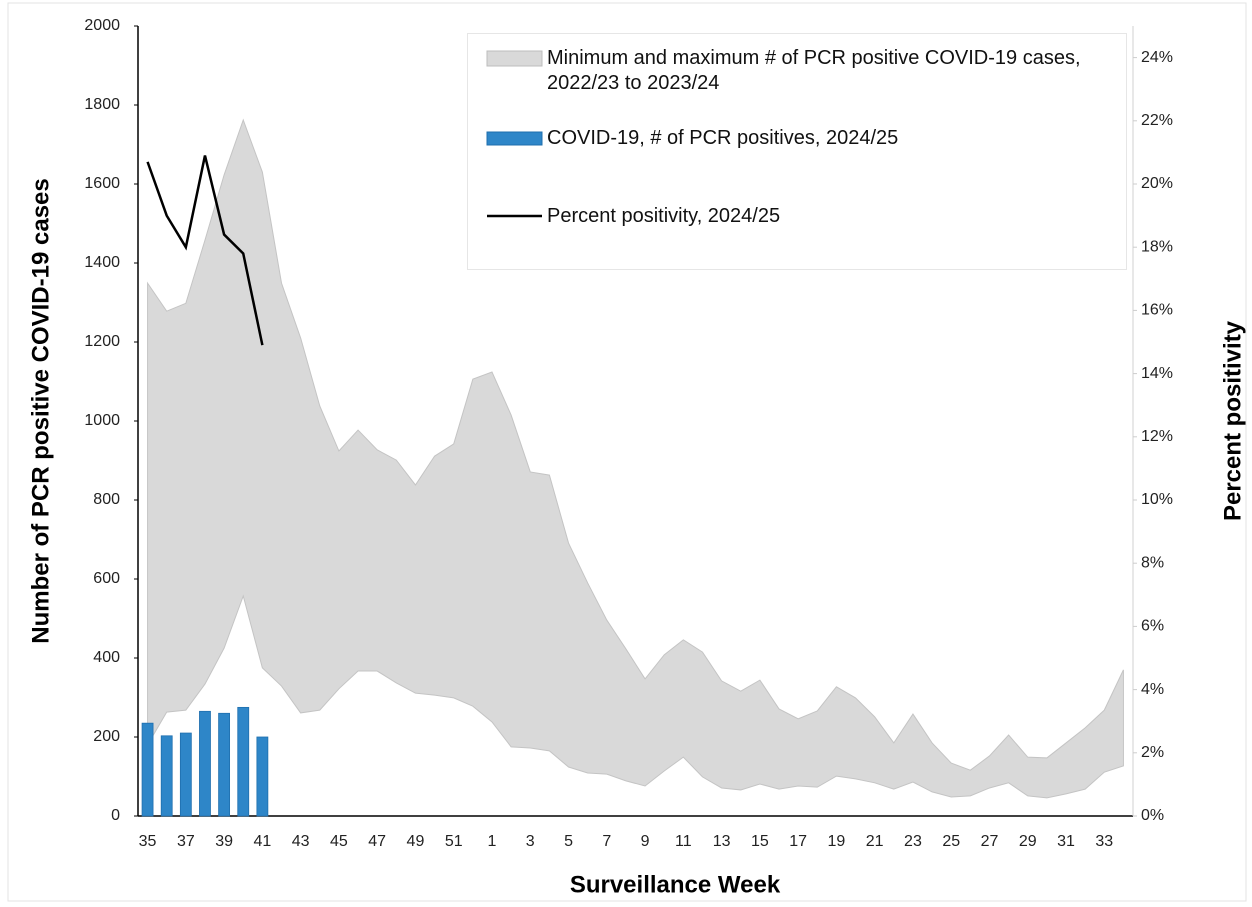 Image resolution: width=1252 pixels, height=907 pixels. I want to click on legend-label: Percent positivity, 2024/25, so click(664, 216).